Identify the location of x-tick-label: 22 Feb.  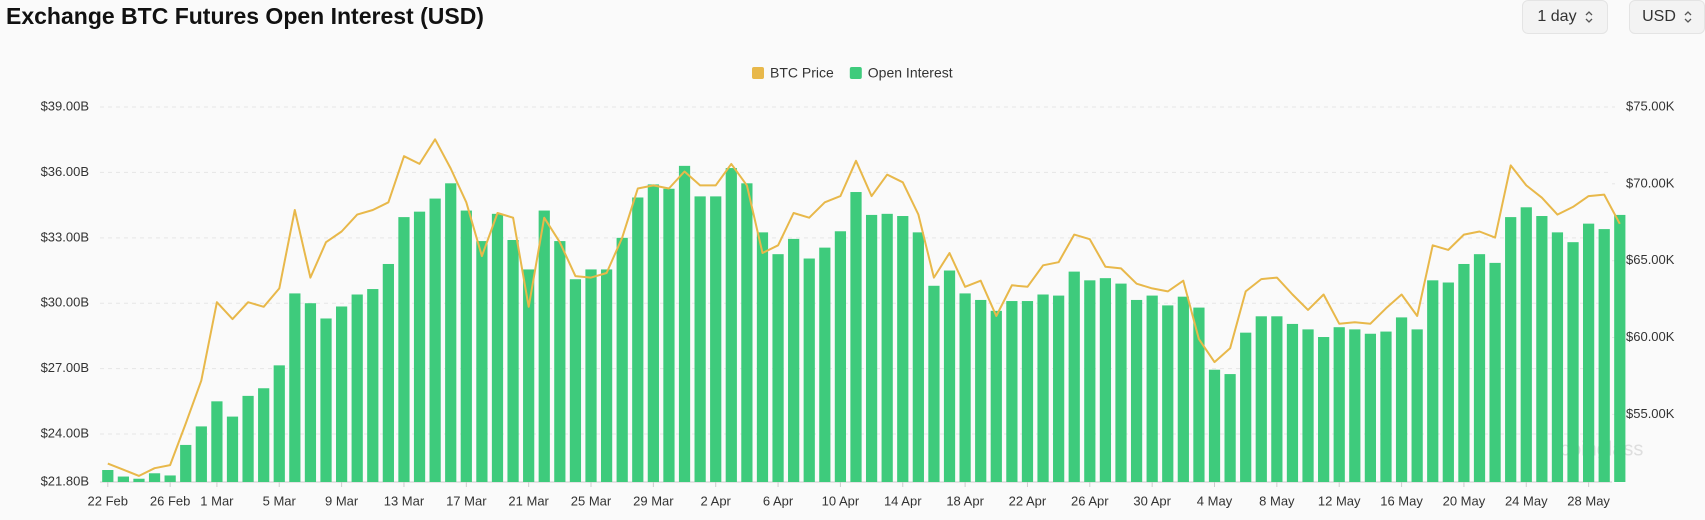
(108, 500).